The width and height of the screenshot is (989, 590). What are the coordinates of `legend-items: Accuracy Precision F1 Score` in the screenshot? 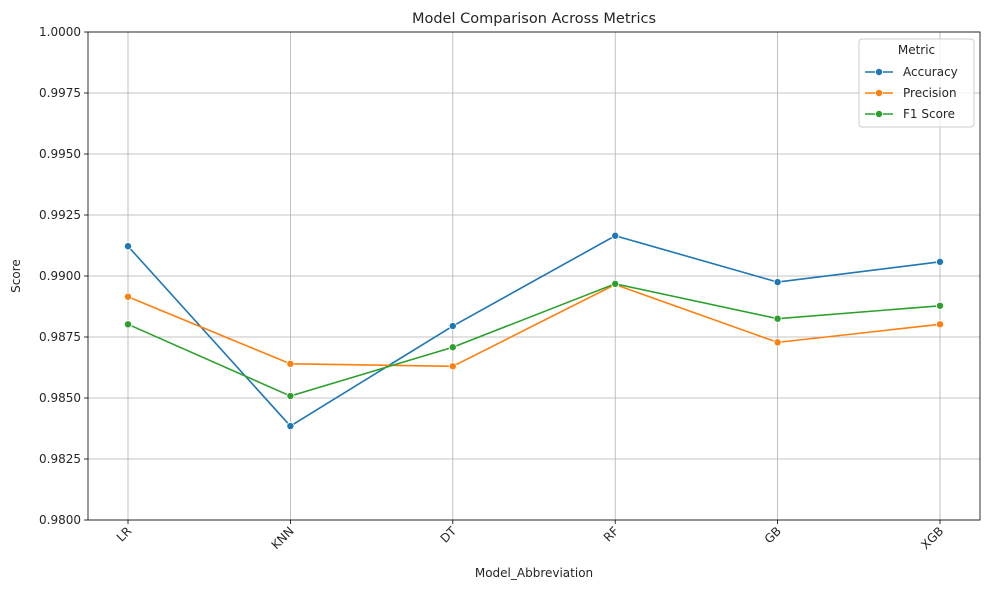 It's located at (911, 93).